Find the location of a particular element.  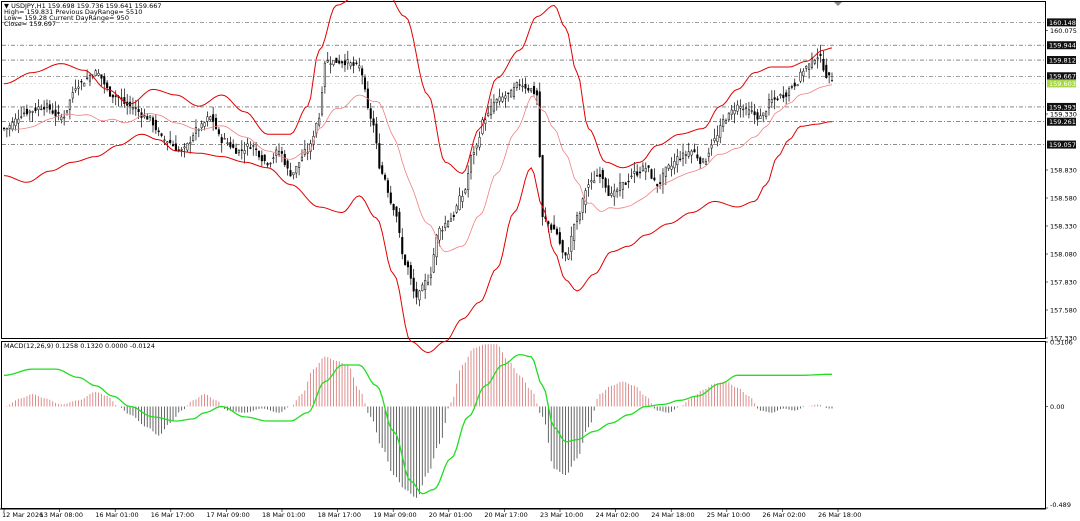

macd-tick-label: 0.00 is located at coordinates (1057, 407).